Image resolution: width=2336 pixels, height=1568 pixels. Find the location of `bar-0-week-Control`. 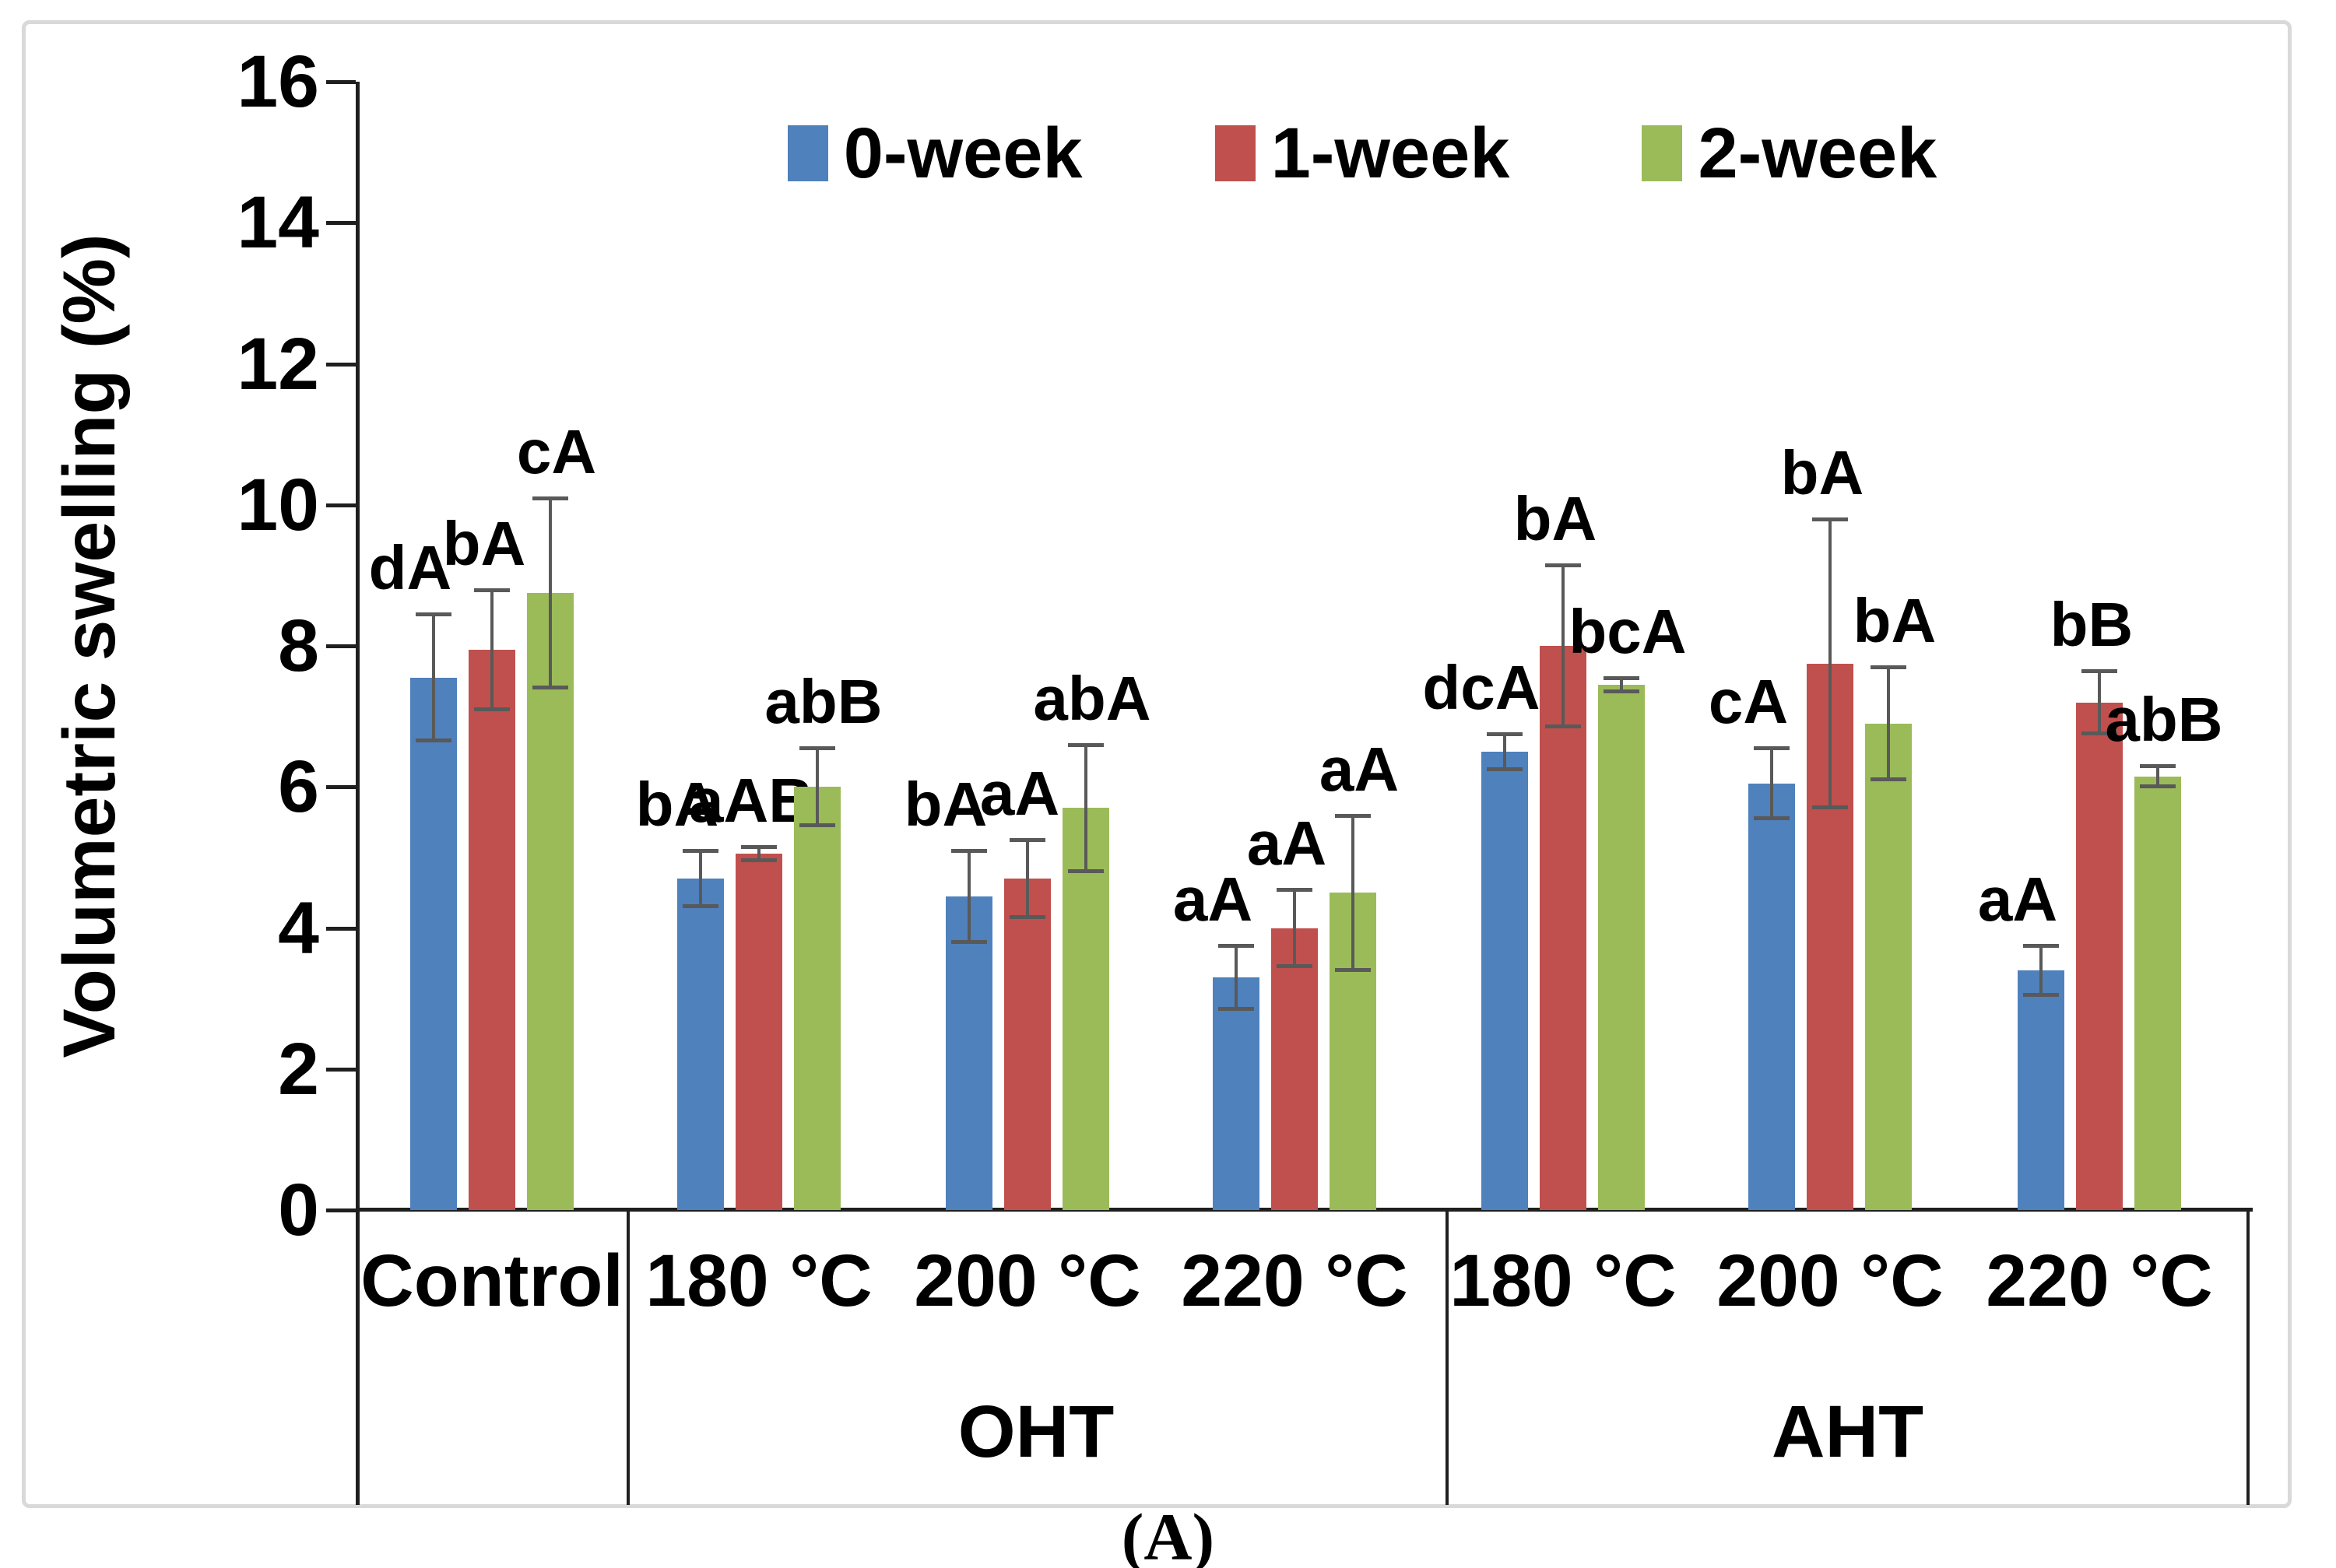

bar-0-week-Control is located at coordinates (433, 943).